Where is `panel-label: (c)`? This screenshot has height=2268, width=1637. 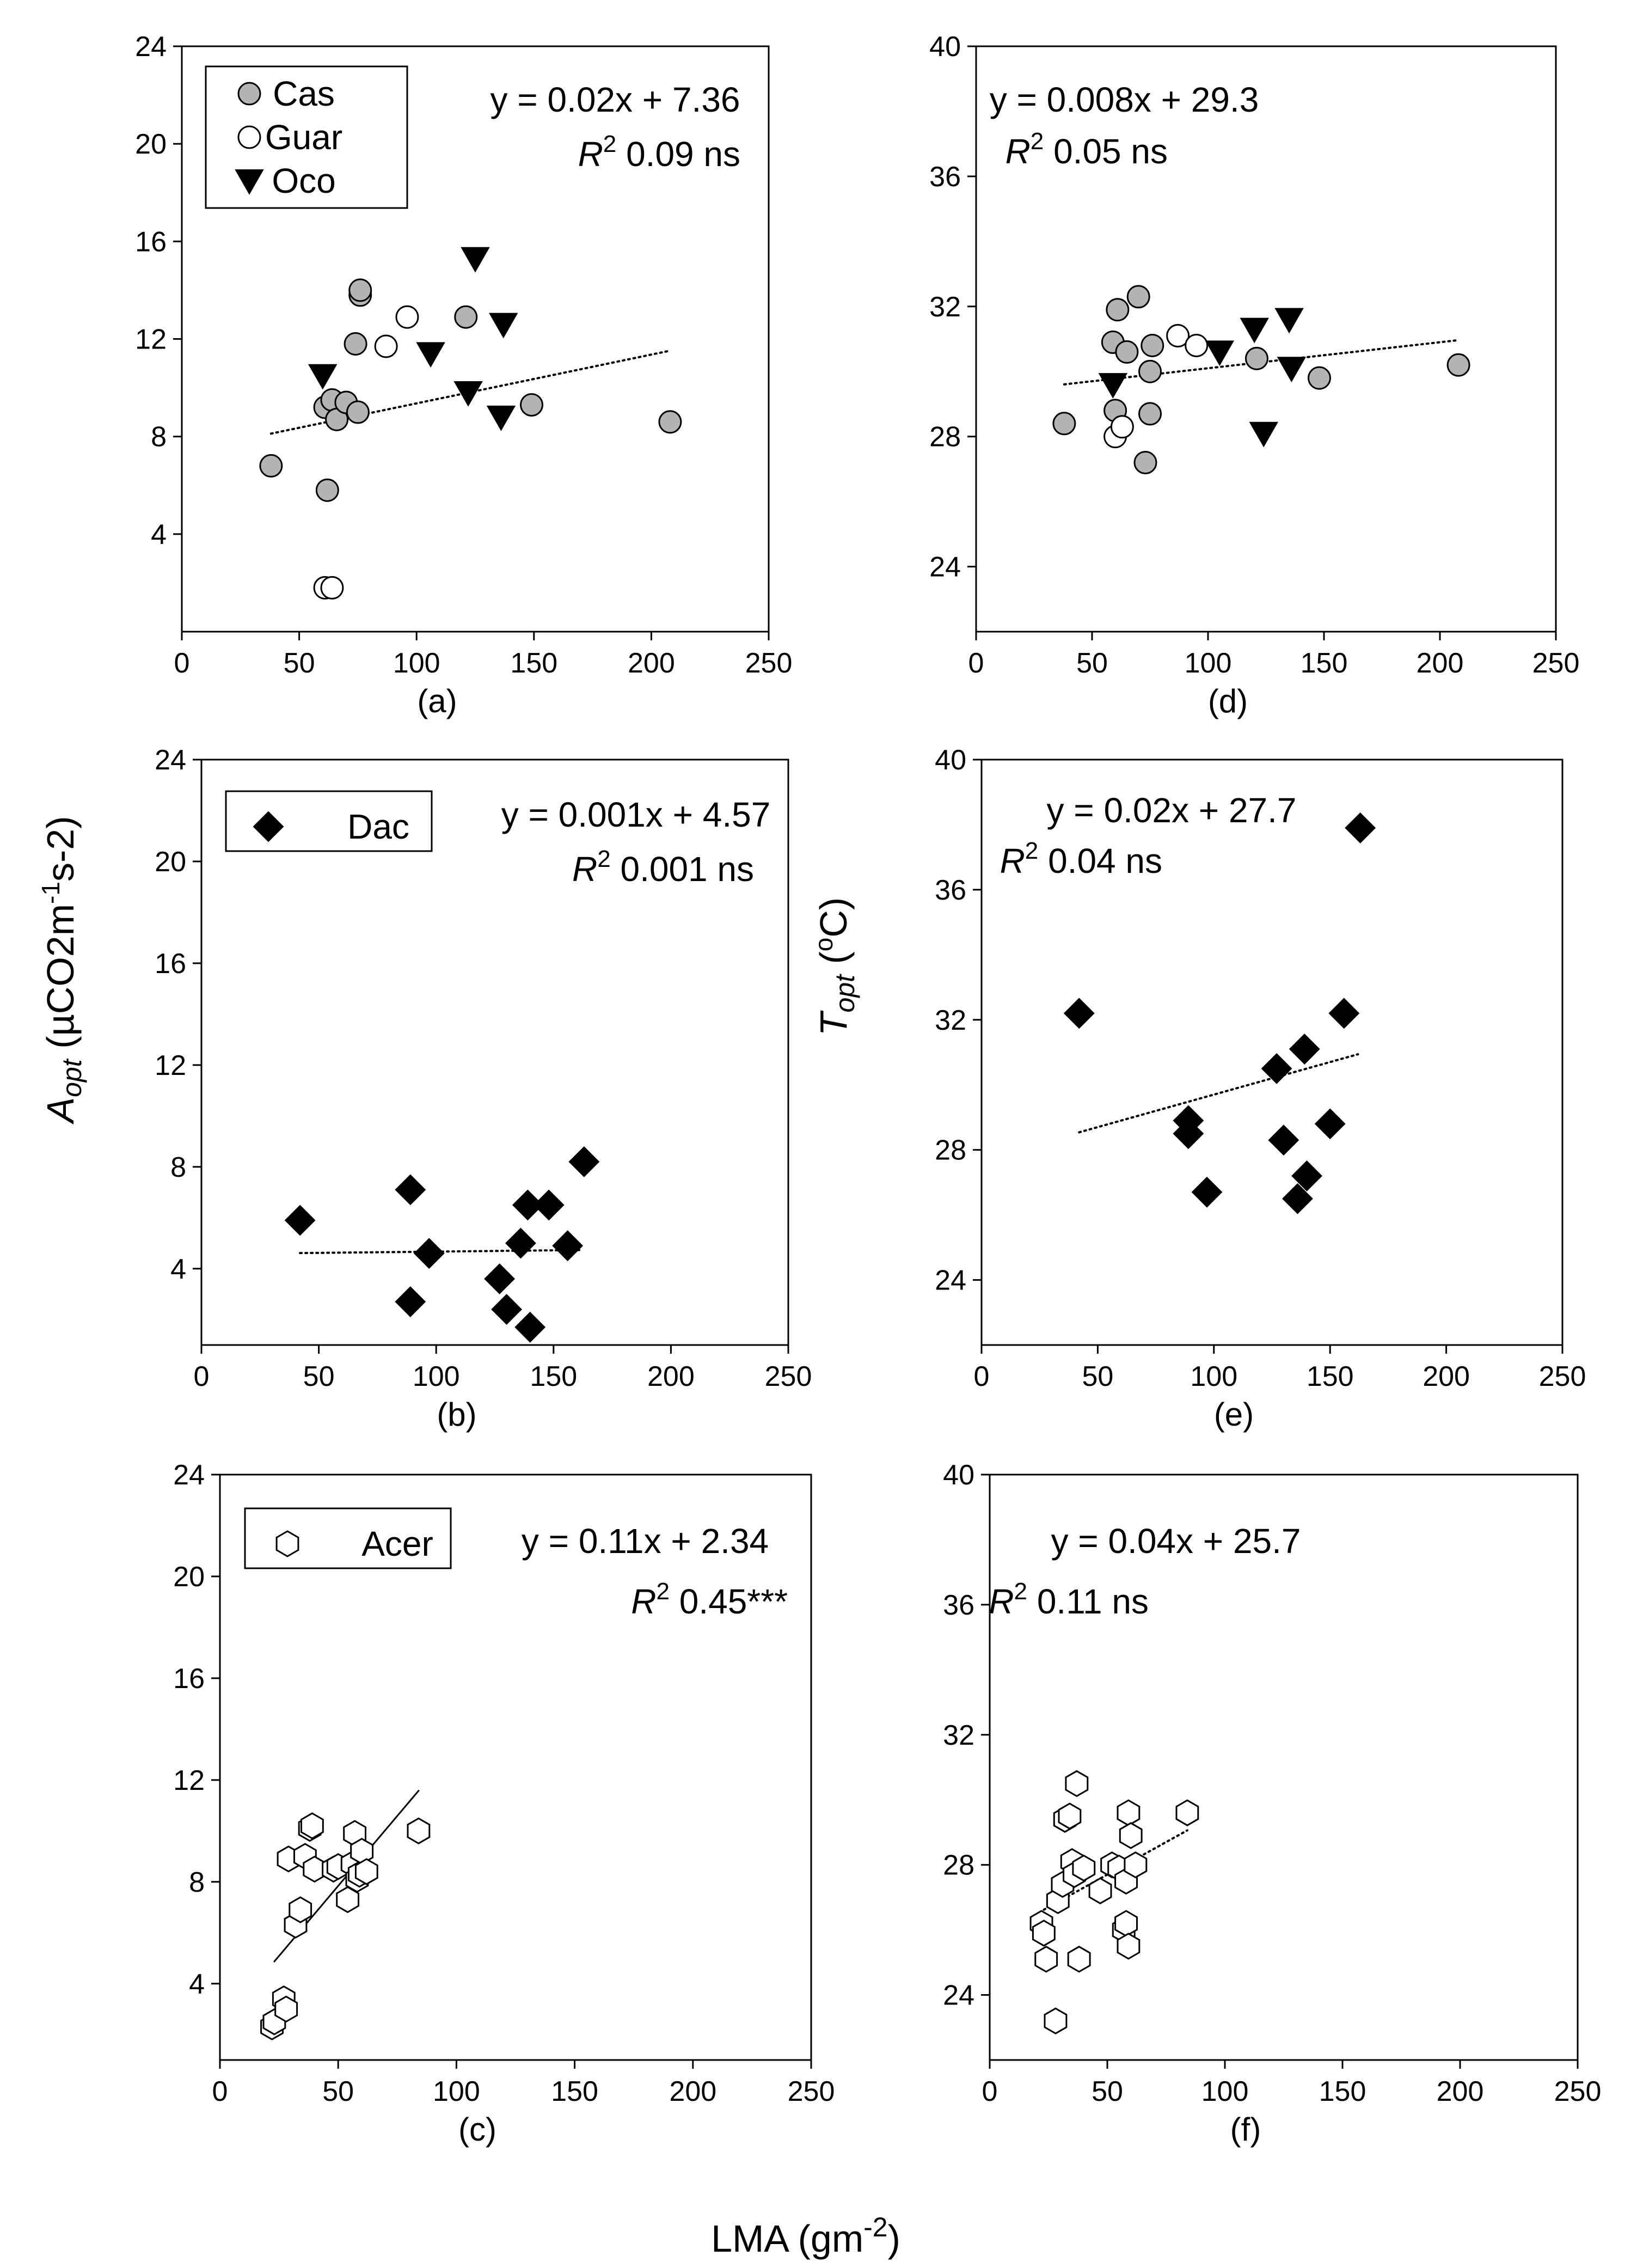 panel-label: (c) is located at coordinates (477, 2129).